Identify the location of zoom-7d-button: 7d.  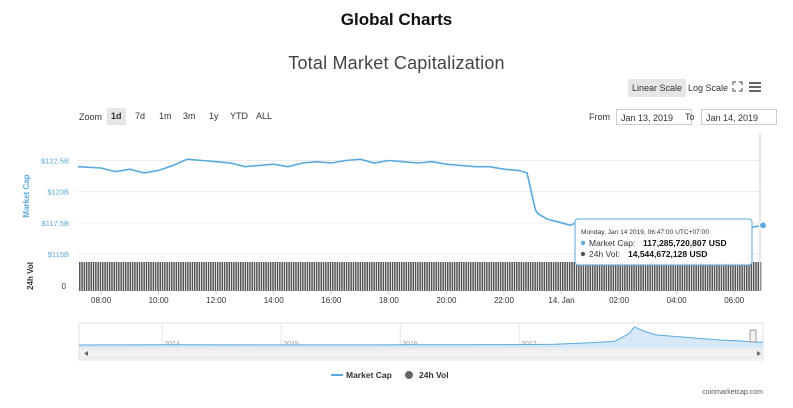
(140, 116).